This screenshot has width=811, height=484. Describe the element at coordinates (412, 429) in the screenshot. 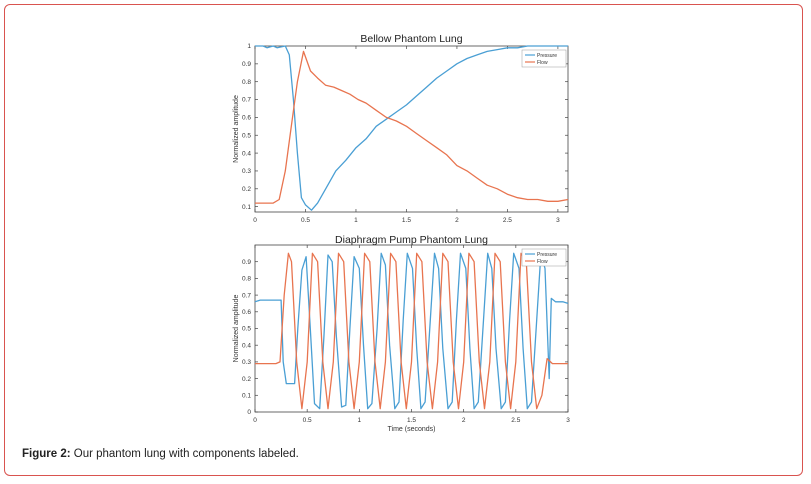

I see `x-axis-label: Time (seconds)` at that location.